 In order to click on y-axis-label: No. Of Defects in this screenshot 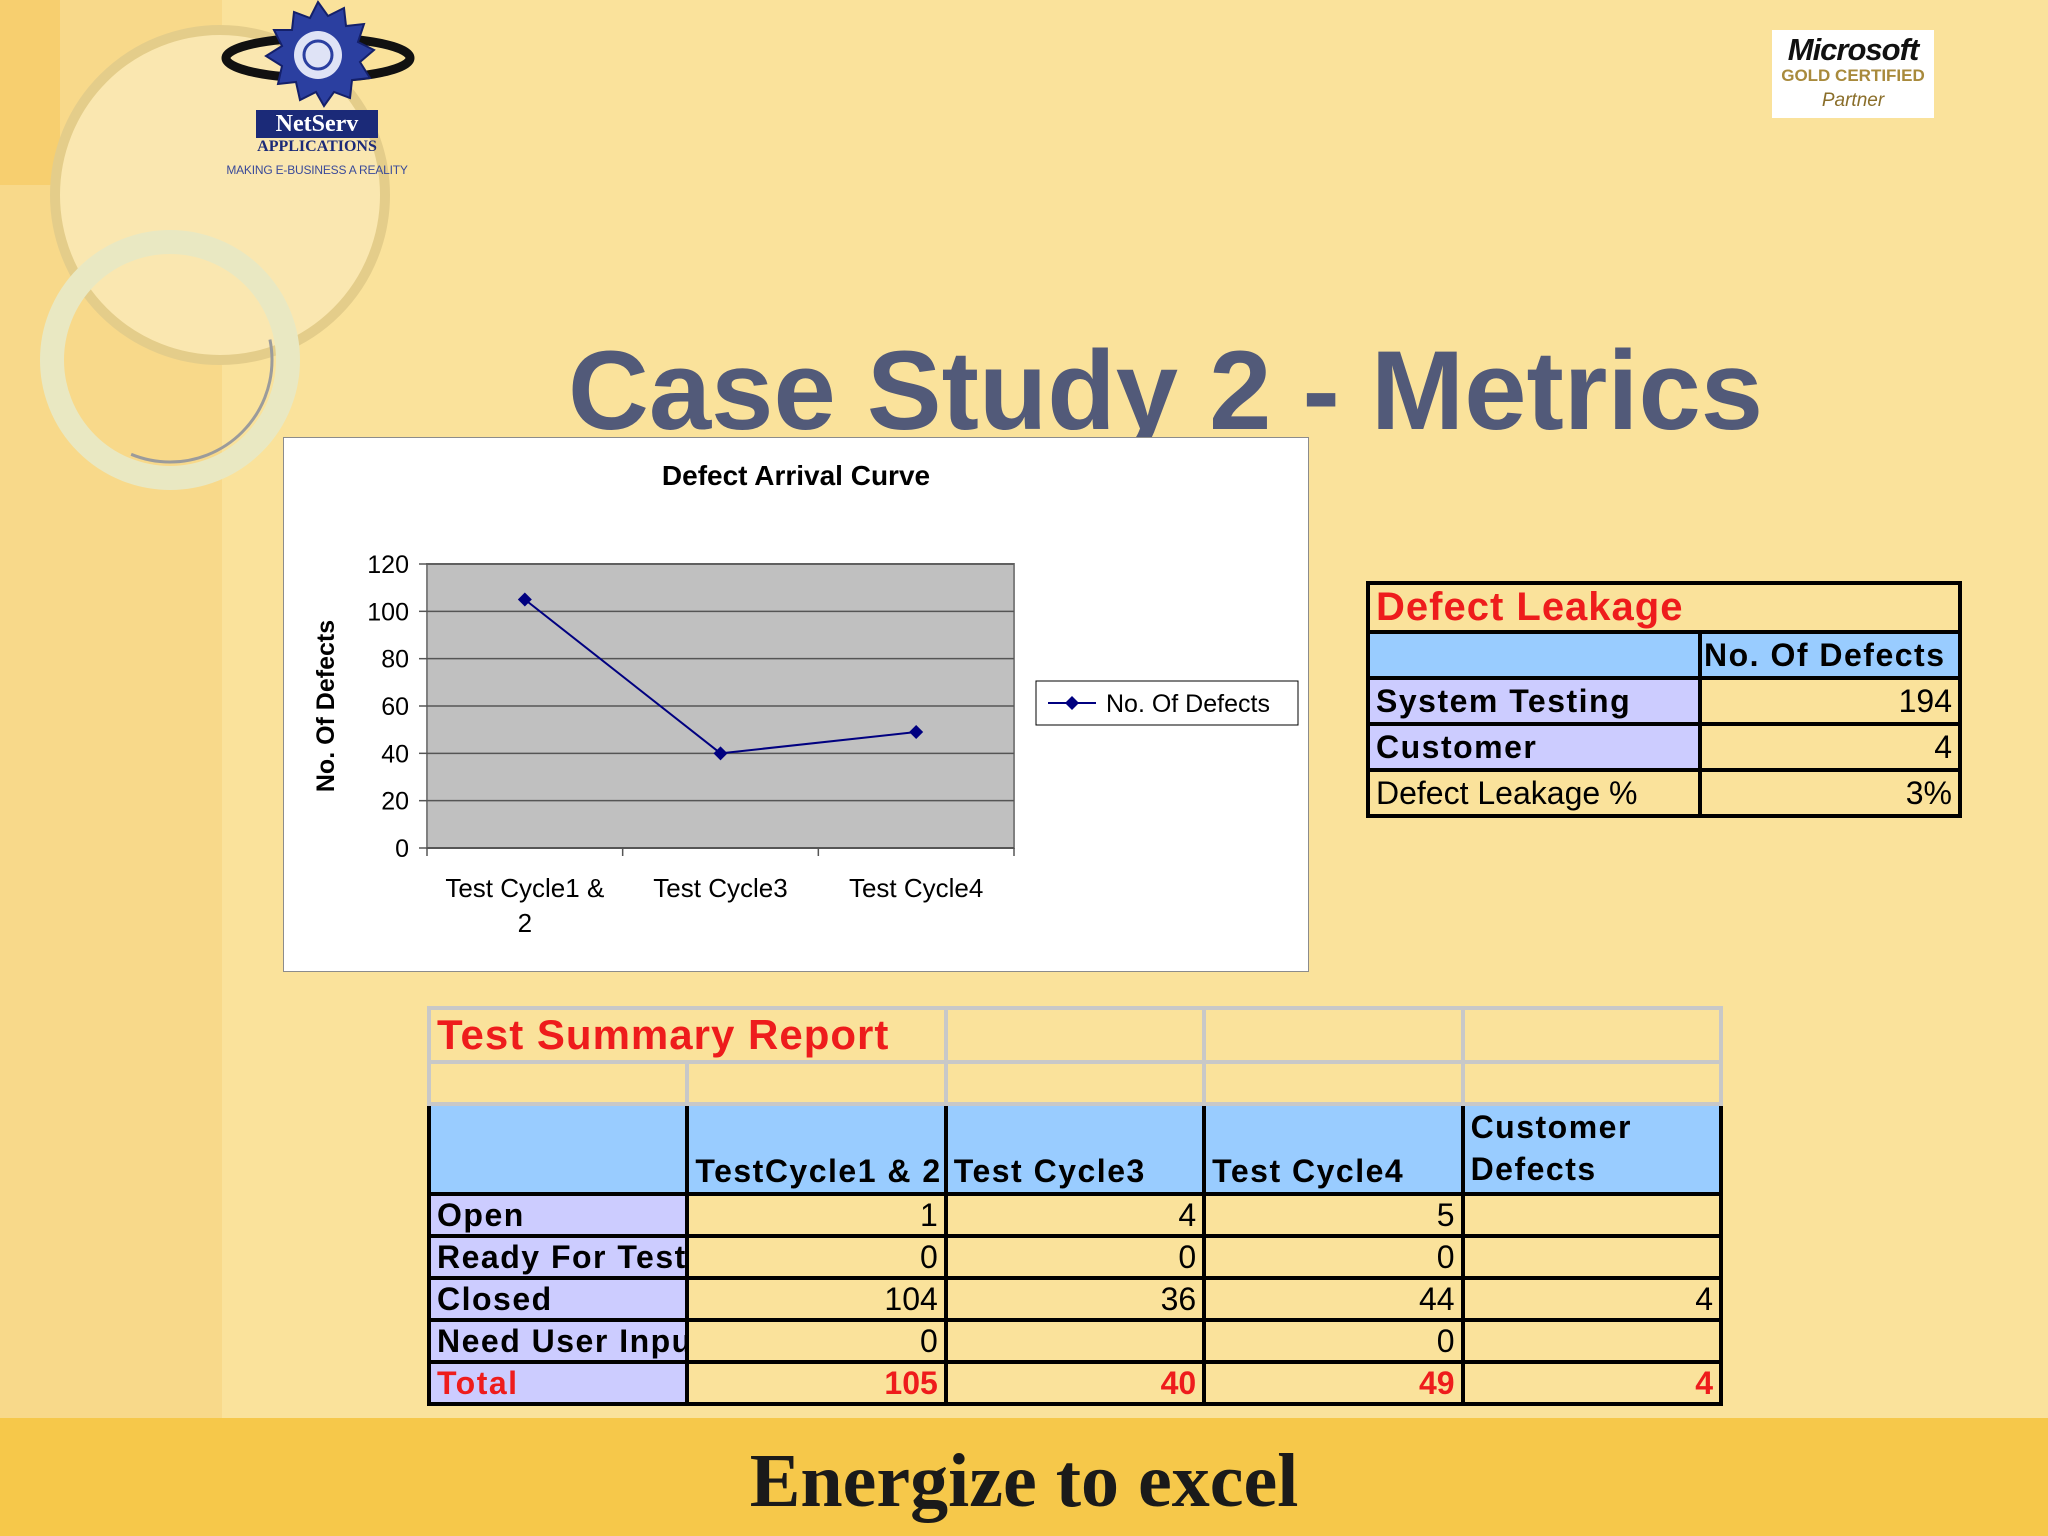, I will do `click(326, 706)`.